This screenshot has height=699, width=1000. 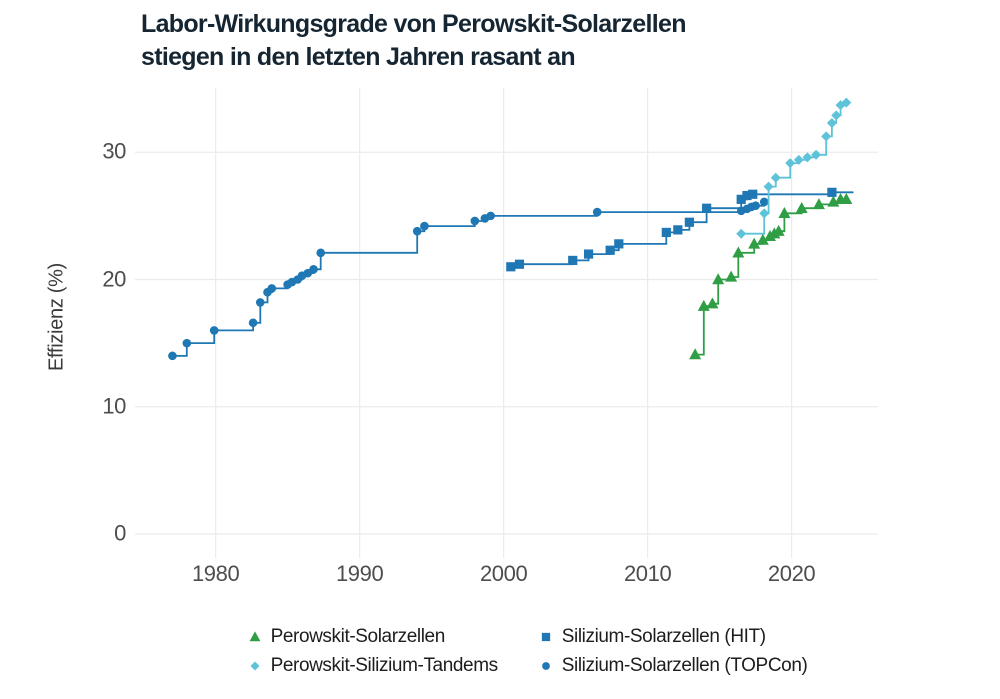 What do you see at coordinates (114, 406) in the screenshot?
I see `y-tick-label: 10` at bounding box center [114, 406].